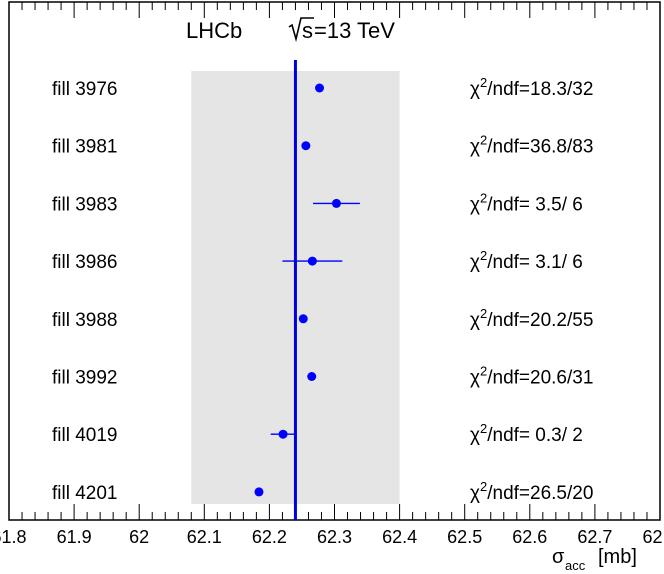  What do you see at coordinates (85, 320) in the screenshot?
I see `fill-label: fill 3988` at bounding box center [85, 320].